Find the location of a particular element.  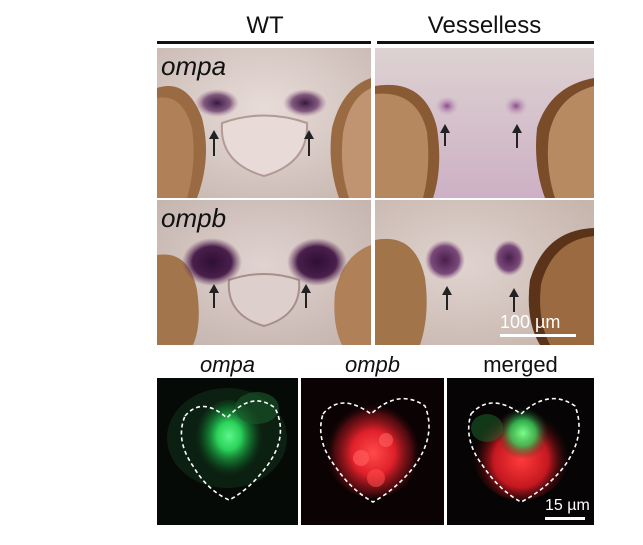

label-ompb-channel: ompb is located at coordinates (372, 364).